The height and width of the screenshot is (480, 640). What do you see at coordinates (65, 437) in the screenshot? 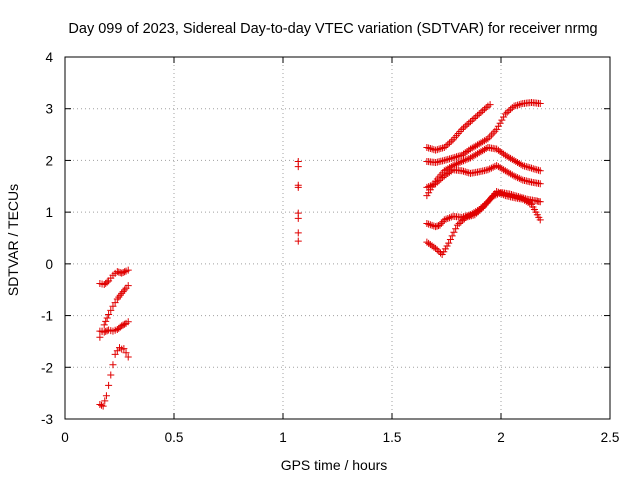
I see `x-tick-label: 0` at bounding box center [65, 437].